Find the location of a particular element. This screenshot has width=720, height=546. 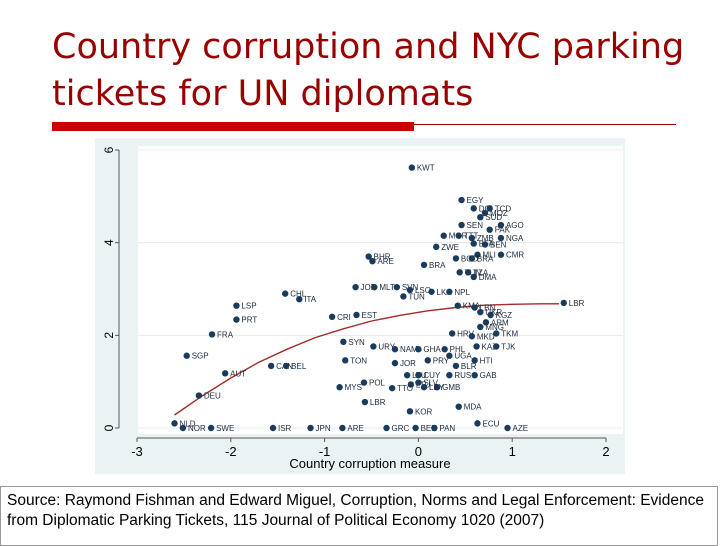

point-label: URY is located at coordinates (386, 346).